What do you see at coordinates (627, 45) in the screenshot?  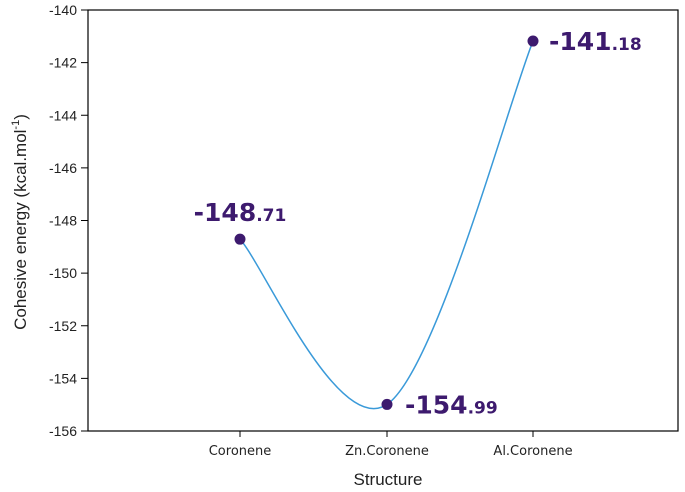 I see `data-label-decimal: .18` at bounding box center [627, 45].